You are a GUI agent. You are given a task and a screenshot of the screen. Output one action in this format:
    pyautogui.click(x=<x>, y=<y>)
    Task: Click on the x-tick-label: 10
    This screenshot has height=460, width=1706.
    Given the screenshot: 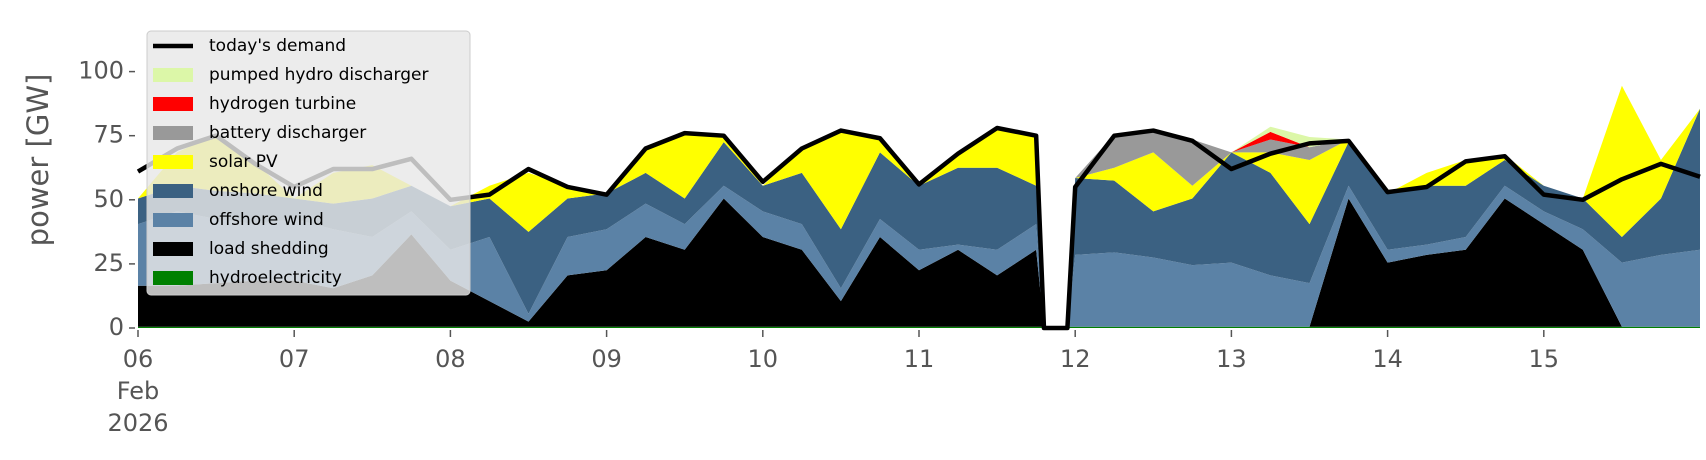 What is the action you would take?
    pyautogui.click(x=763, y=359)
    